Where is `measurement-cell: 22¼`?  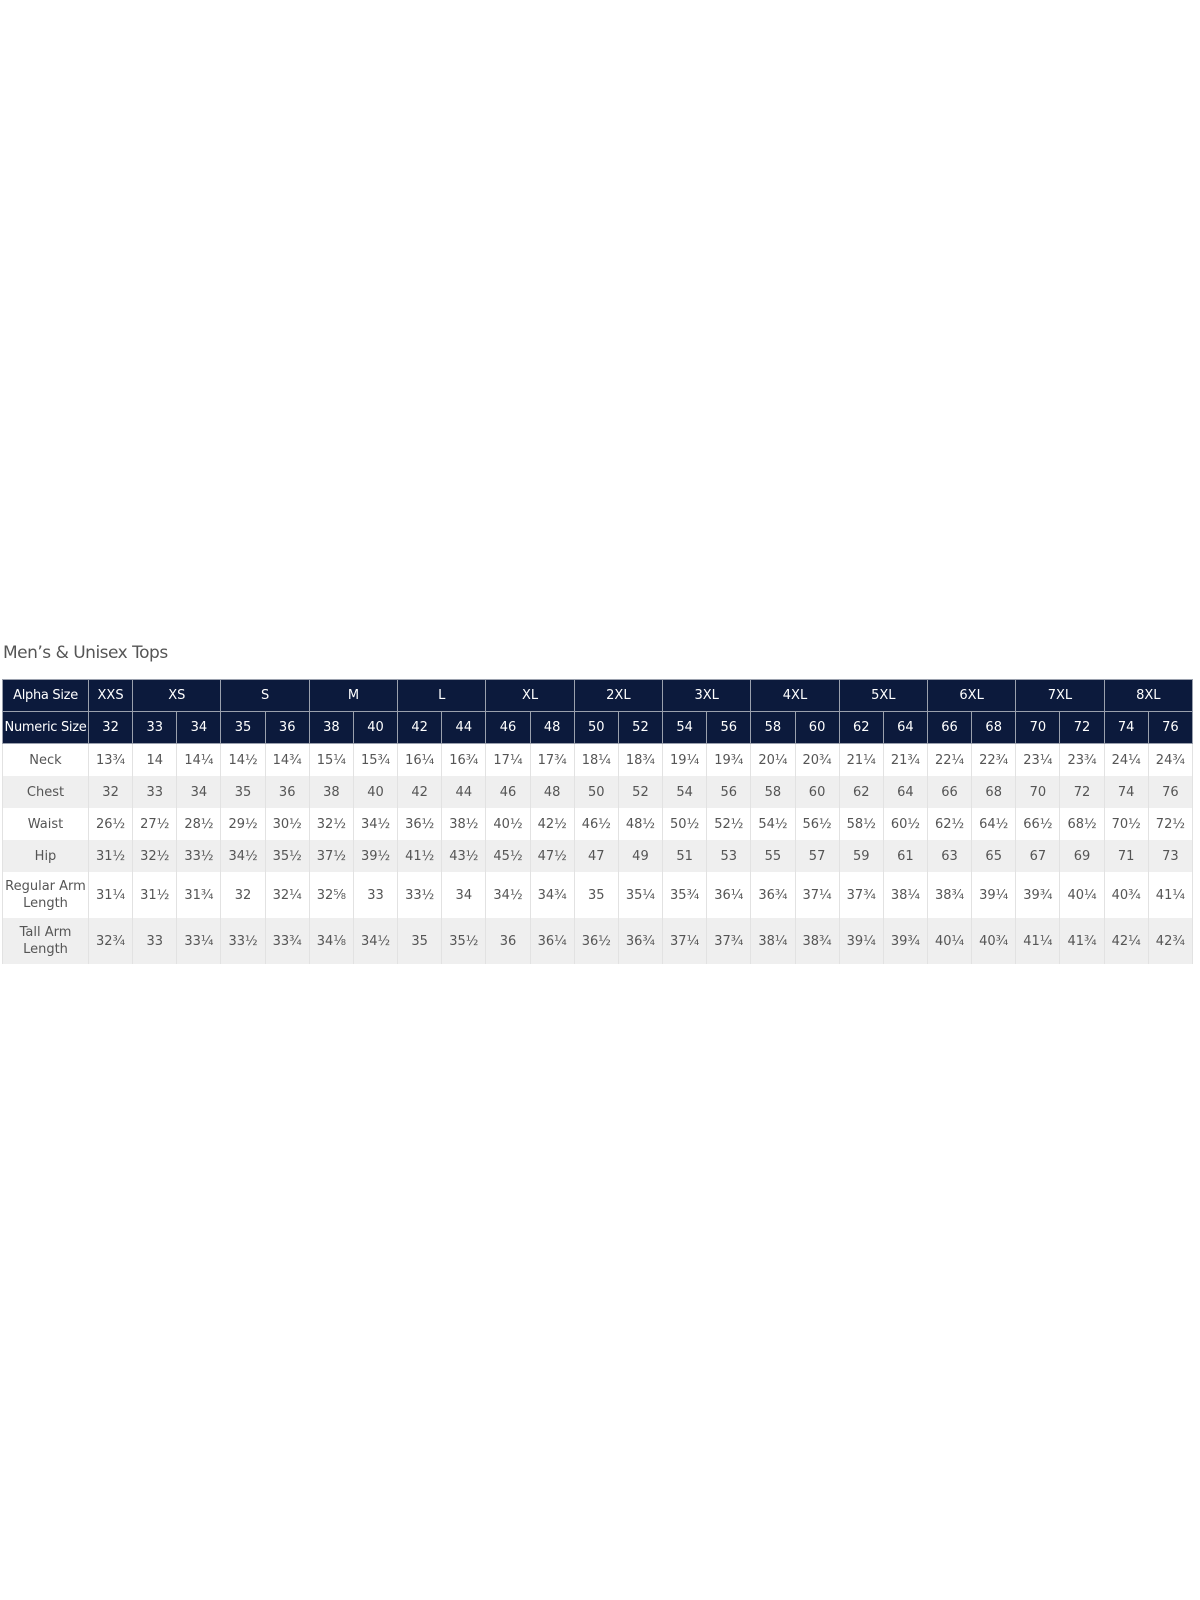
measurement-cell: 22¼ is located at coordinates (949, 759).